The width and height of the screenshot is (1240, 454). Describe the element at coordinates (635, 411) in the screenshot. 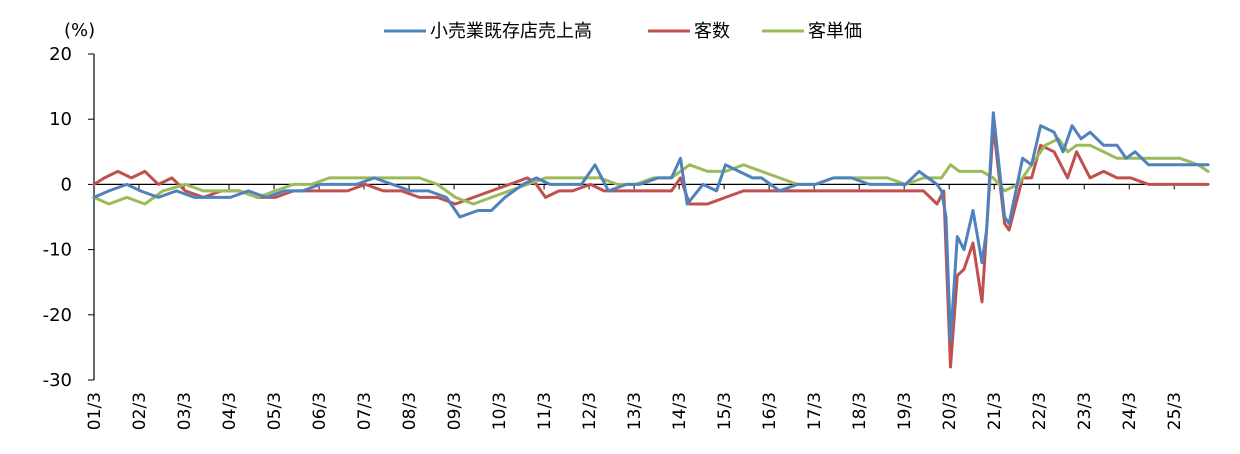

I see `x-tick-label: 13/3` at that location.